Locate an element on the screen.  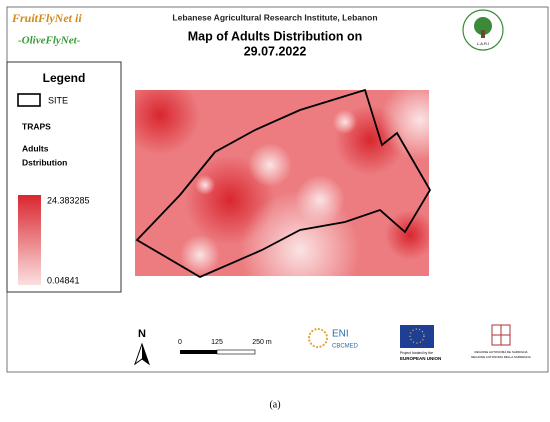
scale-label: 125 is located at coordinates (217, 342).